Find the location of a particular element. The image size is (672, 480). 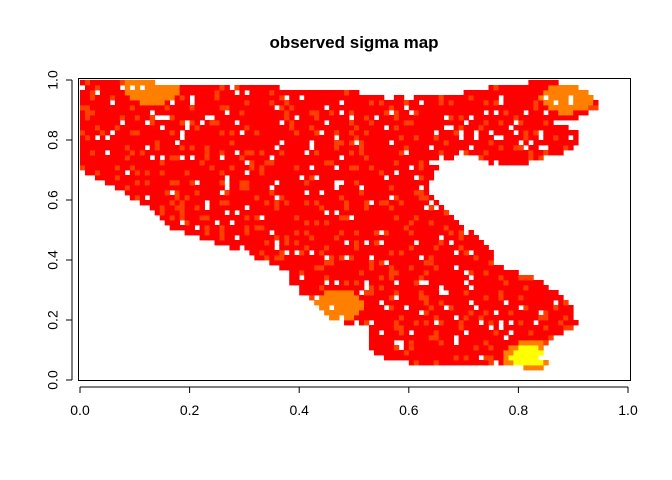

y-tick-label: 1.0 is located at coordinates (53, 80).